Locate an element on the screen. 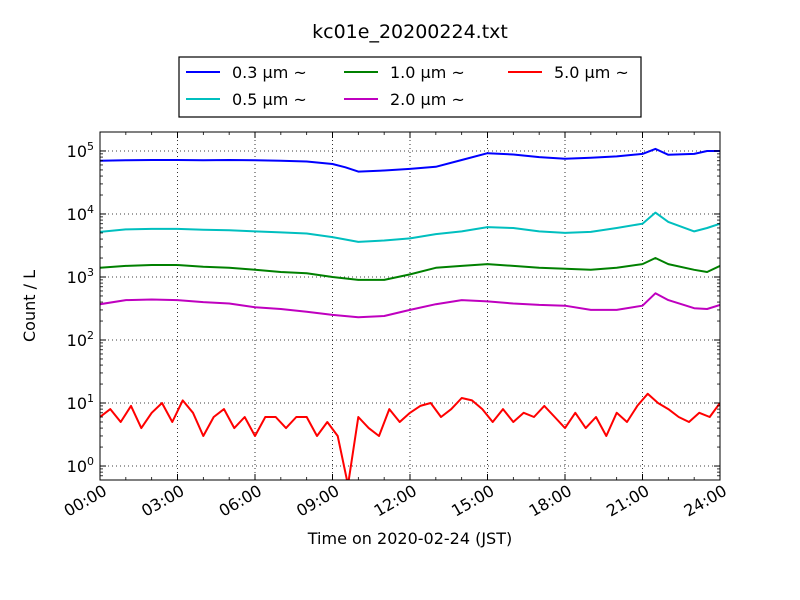 This screenshot has height=600, width=800. y-tick-label: 10⁵ is located at coordinates (80, 150).